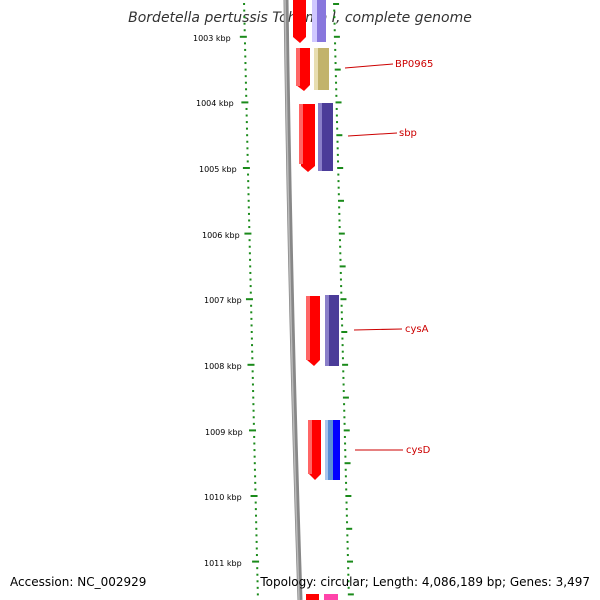  What do you see at coordinates (408, 133) in the screenshot?
I see `gene-label-sbp: sbp` at bounding box center [408, 133].